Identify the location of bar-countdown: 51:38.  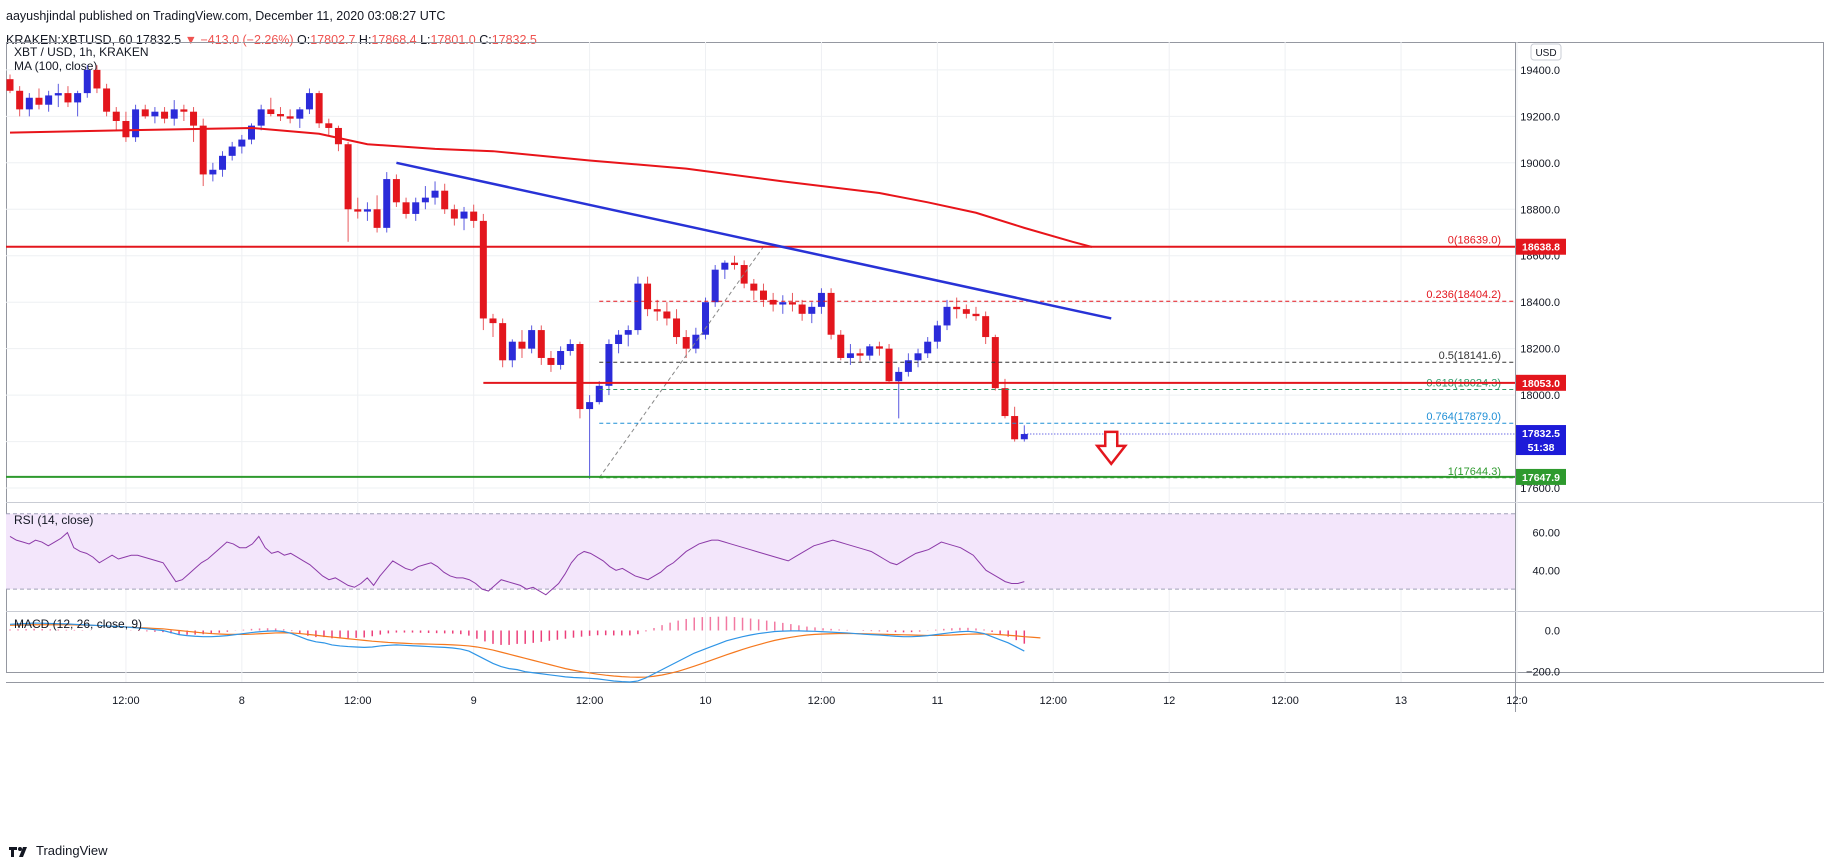
(1541, 448).